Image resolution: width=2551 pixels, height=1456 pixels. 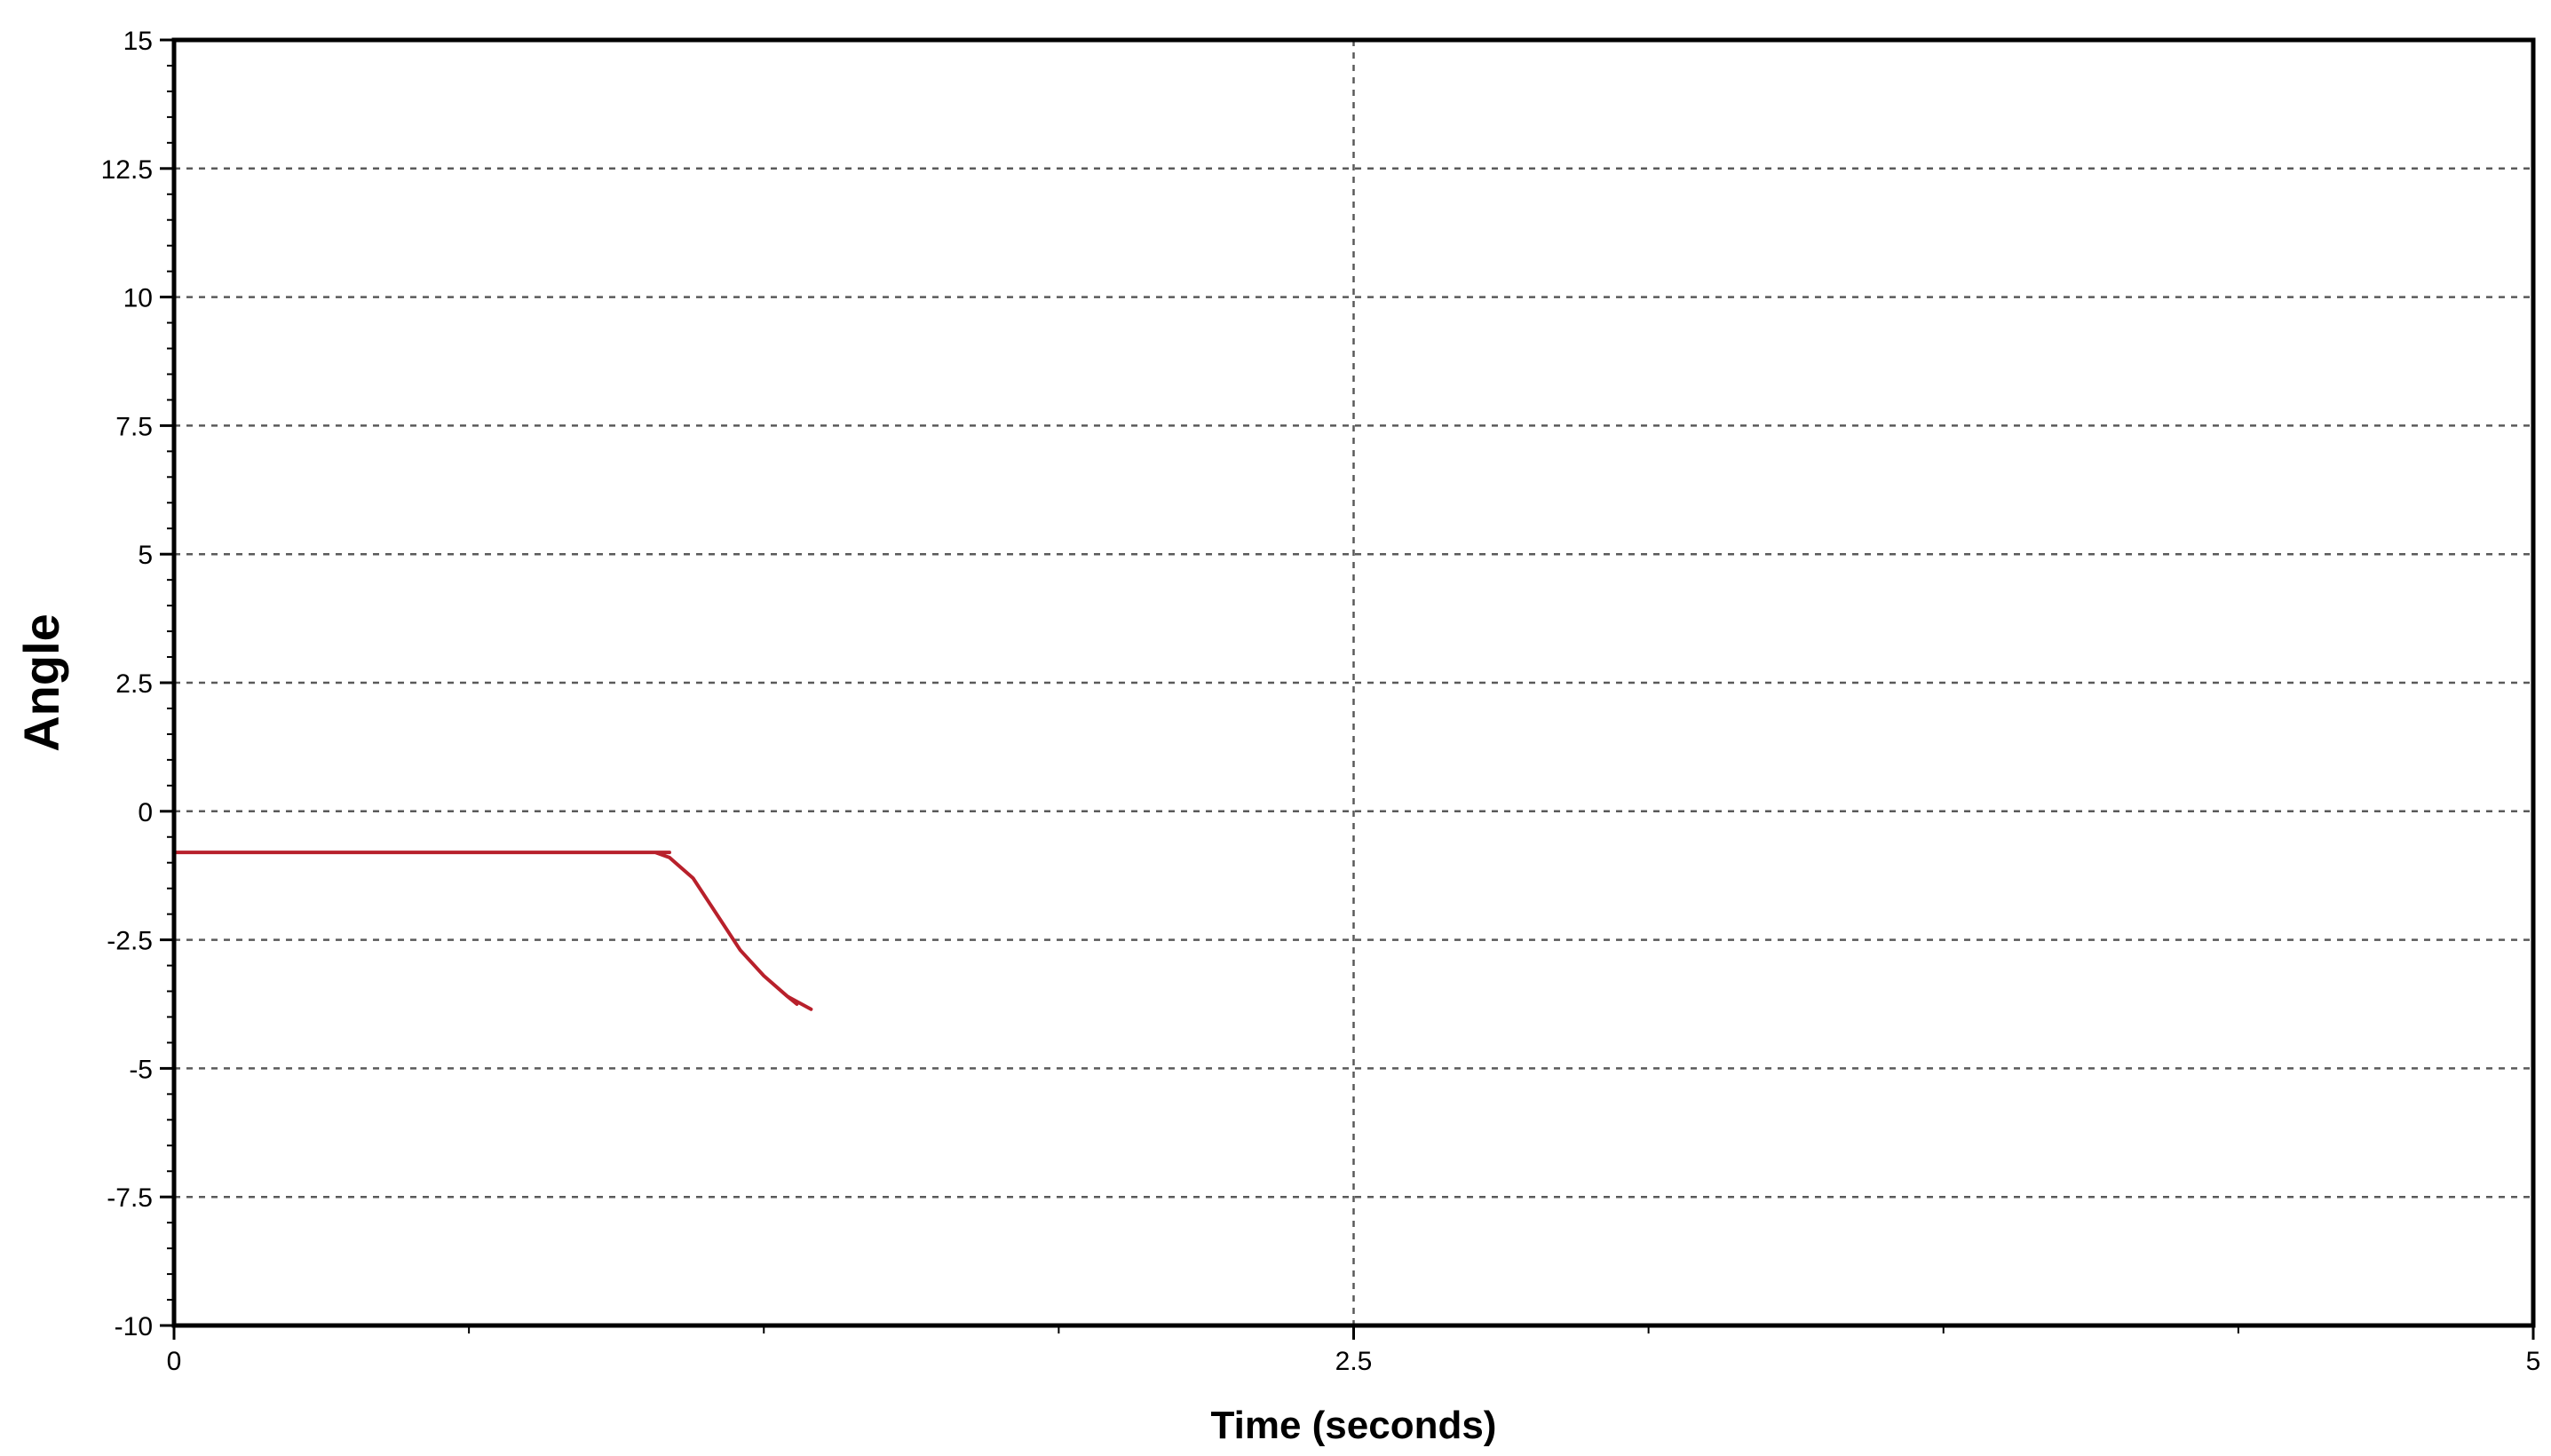 I want to click on x-axis-title: Time (seconds), so click(x=1354, y=1425).